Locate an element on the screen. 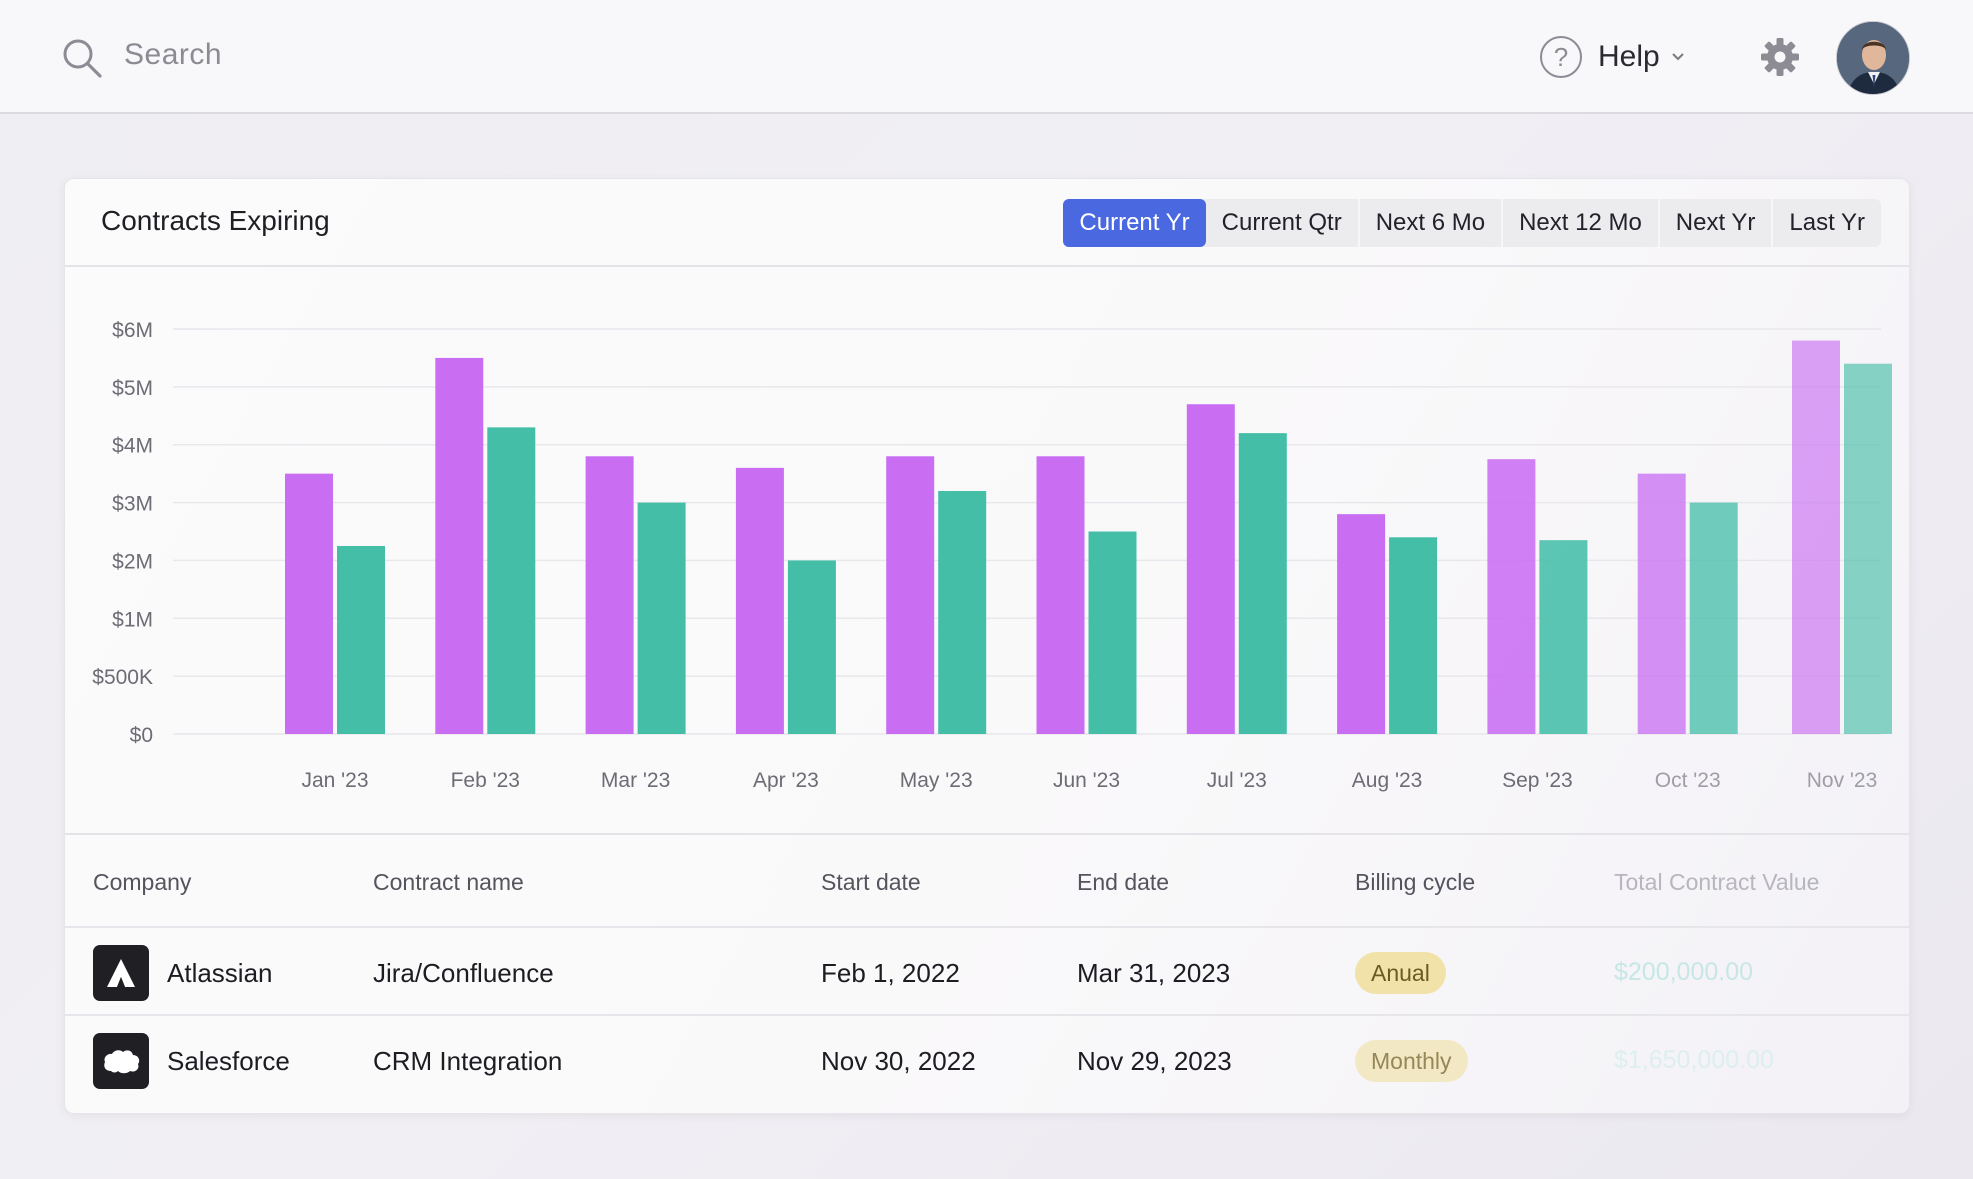  start-date: Nov 30, 2022 is located at coordinates (898, 1061).